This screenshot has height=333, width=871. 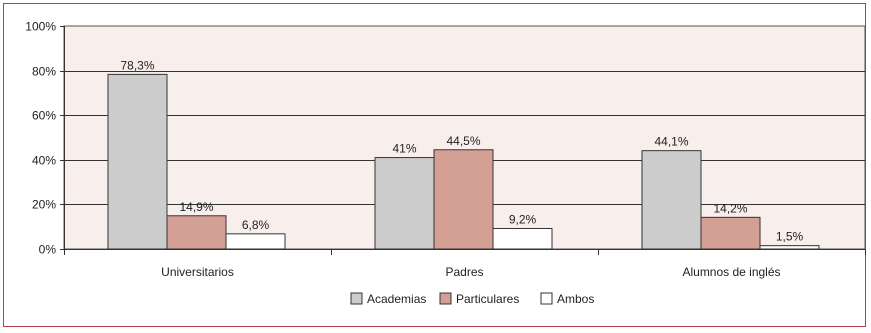 What do you see at coordinates (48, 250) in the screenshot?
I see `y-tick-label: 0%` at bounding box center [48, 250].